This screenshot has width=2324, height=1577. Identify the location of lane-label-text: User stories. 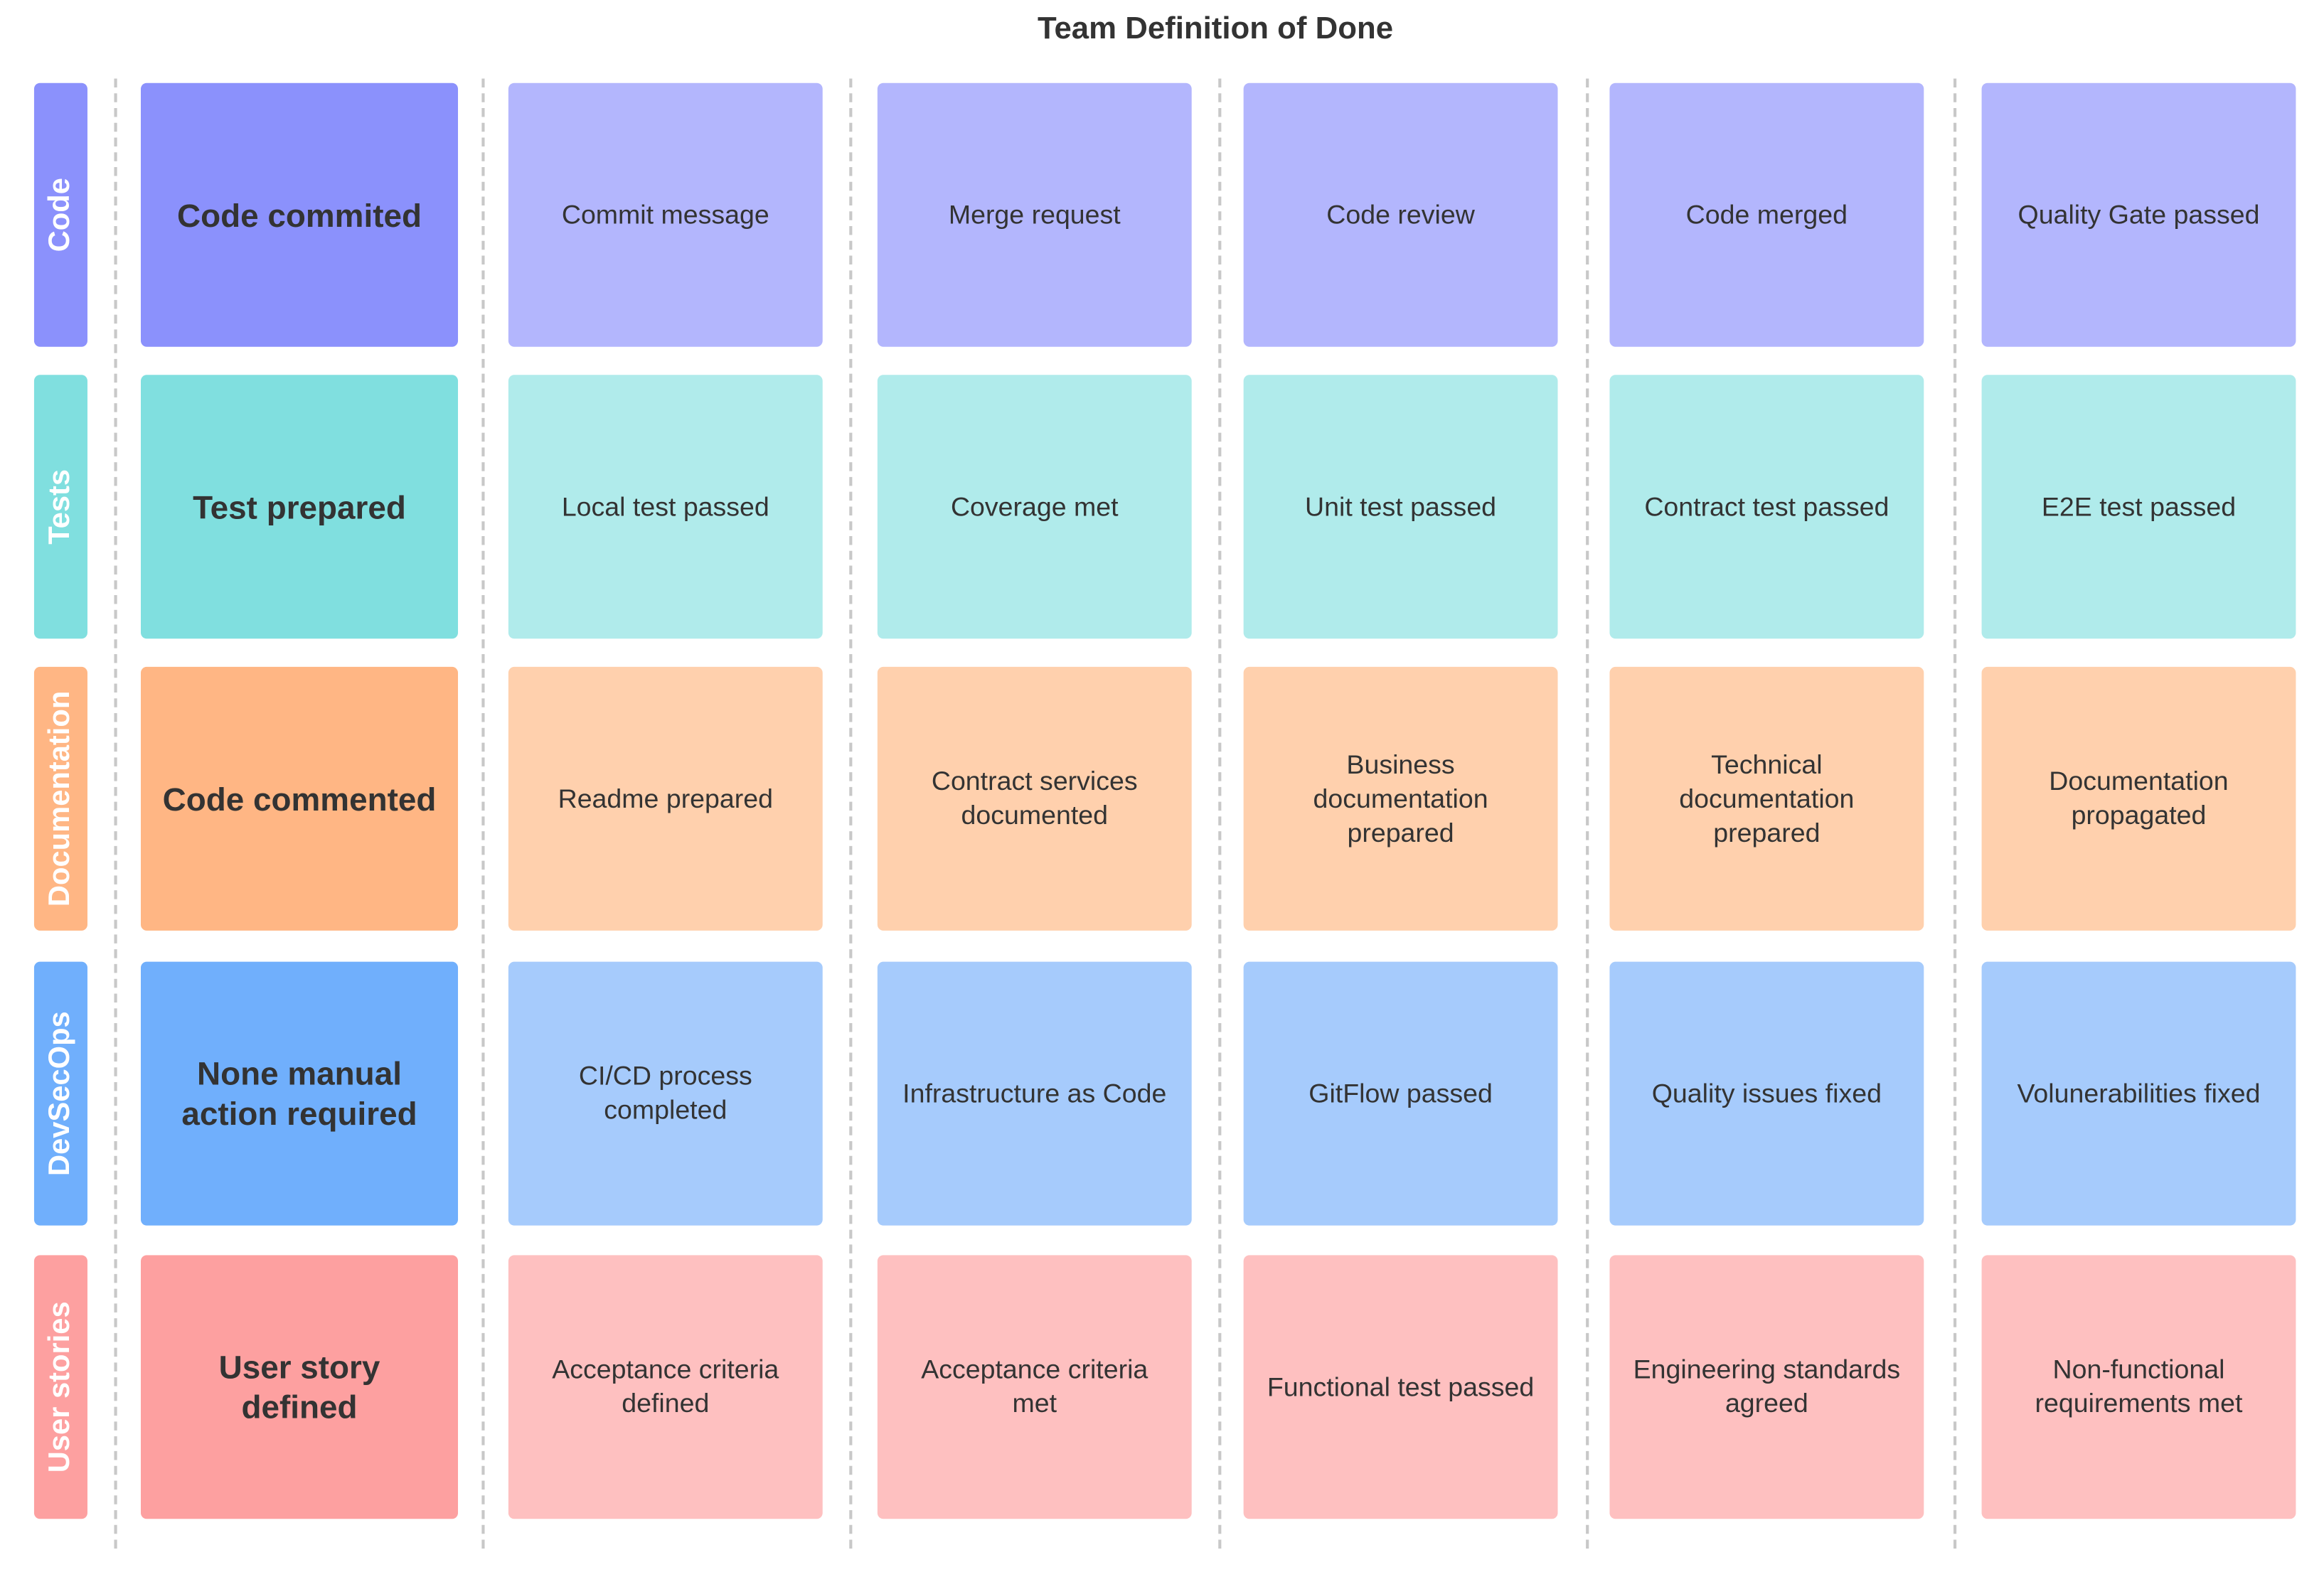
(60, 1387).